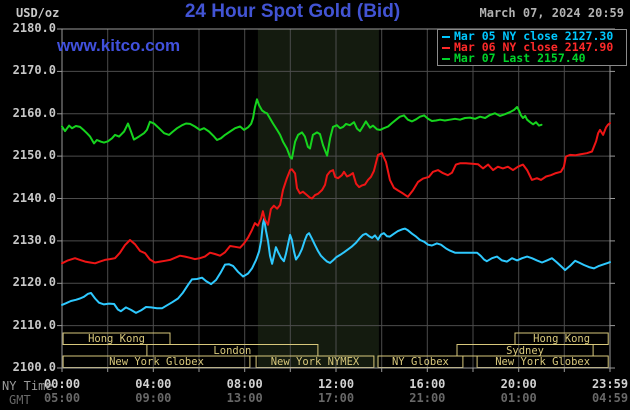 The width and height of the screenshot is (630, 410). Describe the element at coordinates (34, 28) in the screenshot. I see `y-axis-label: 2180.0` at that location.